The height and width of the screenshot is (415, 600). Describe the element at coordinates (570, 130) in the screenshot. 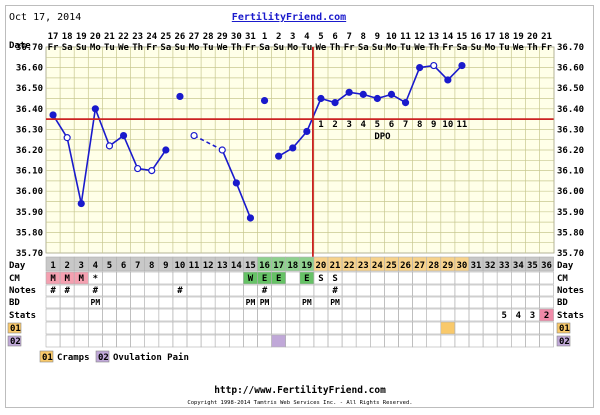

I see `y-tick-right: 36.30` at that location.